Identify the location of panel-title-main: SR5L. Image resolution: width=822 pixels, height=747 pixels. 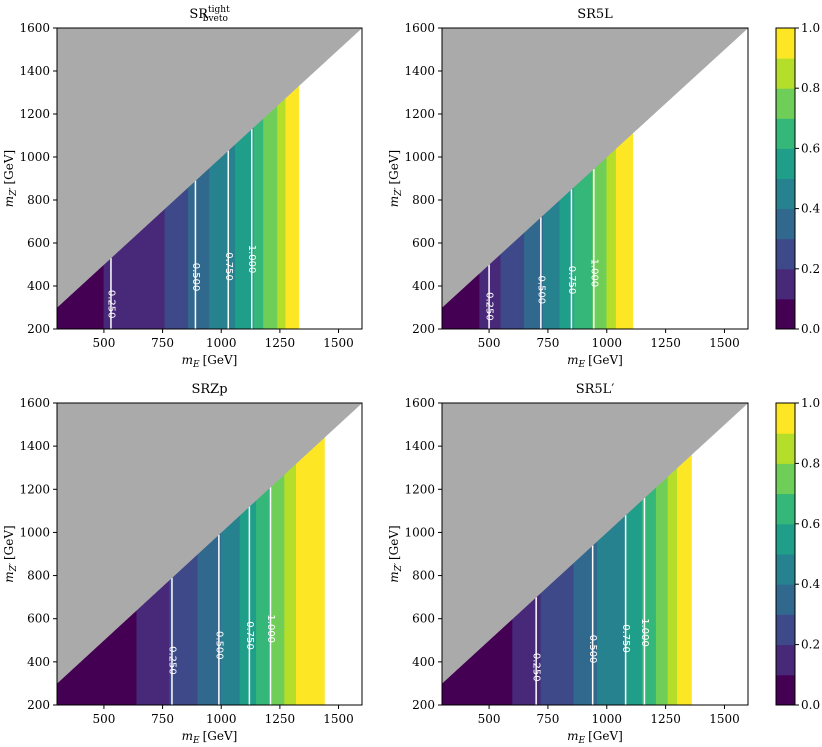
(595, 14).